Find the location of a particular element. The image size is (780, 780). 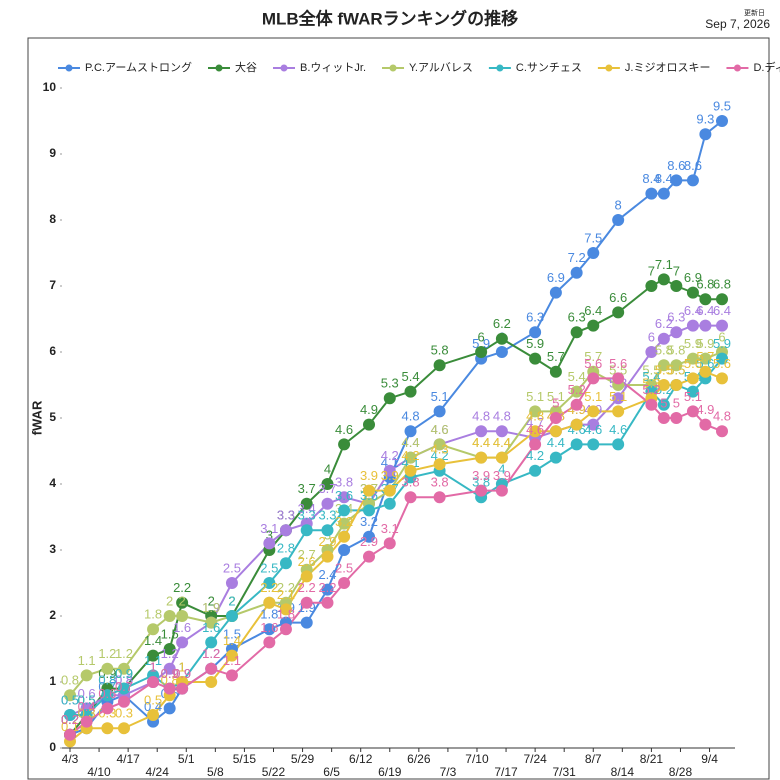

x-tick-label: 5/8 is located at coordinates (215, 772).